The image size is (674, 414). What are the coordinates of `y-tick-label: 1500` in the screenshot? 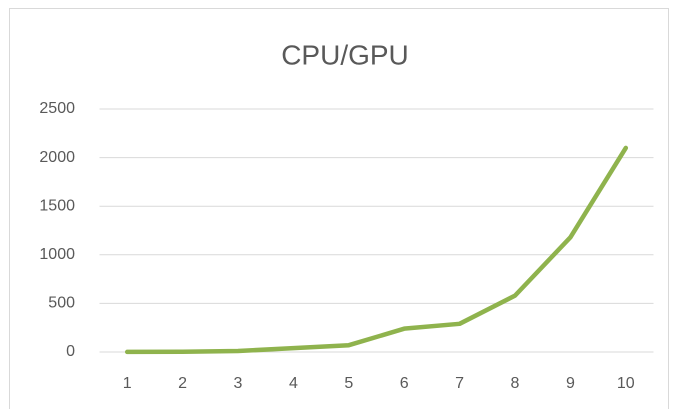 It's located at (57, 205).